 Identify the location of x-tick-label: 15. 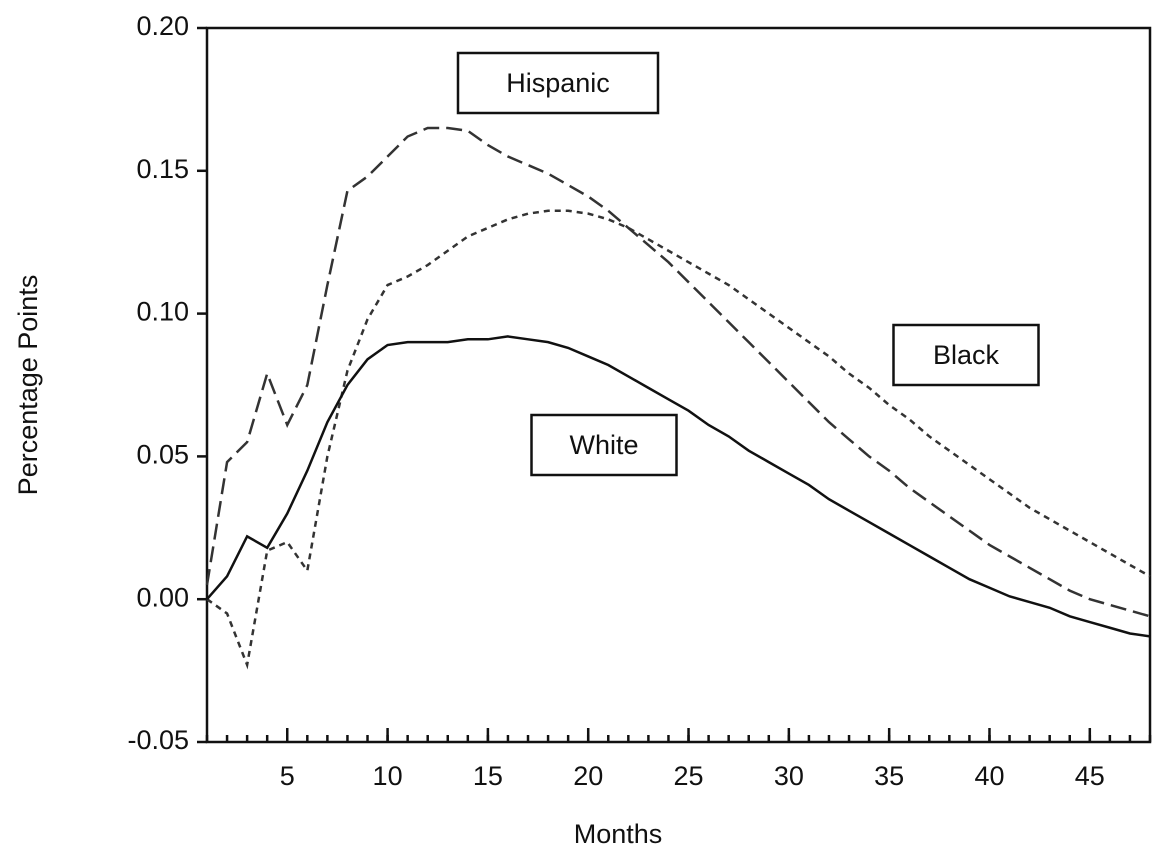
(488, 776).